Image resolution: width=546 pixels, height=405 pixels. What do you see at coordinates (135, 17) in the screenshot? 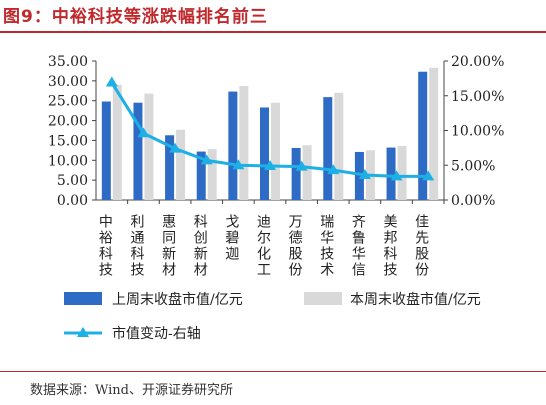
I see `figure-title: 图9：中裕科技等涨跌幅排名前三` at bounding box center [135, 17].